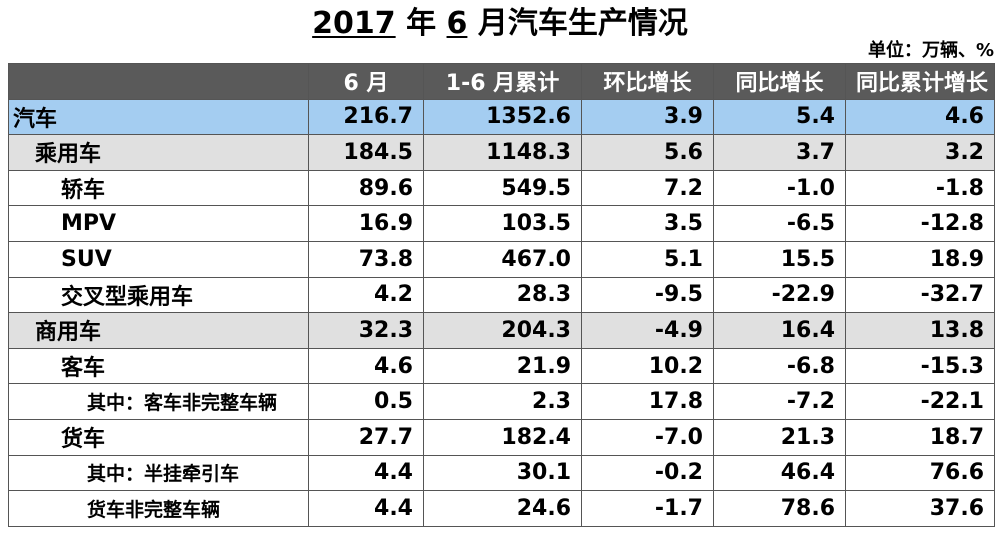 Image resolution: width=1000 pixels, height=543 pixels. What do you see at coordinates (920, 473) in the screenshot?
I see `table-cell: 76.6` at bounding box center [920, 473].